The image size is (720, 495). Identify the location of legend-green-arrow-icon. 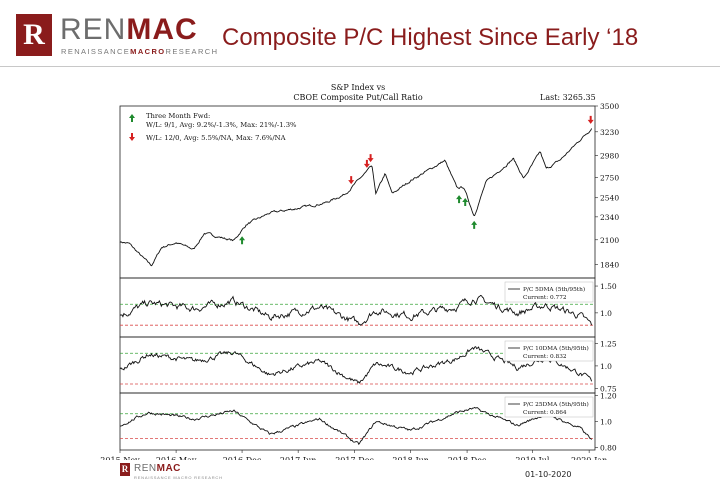
(132, 118).